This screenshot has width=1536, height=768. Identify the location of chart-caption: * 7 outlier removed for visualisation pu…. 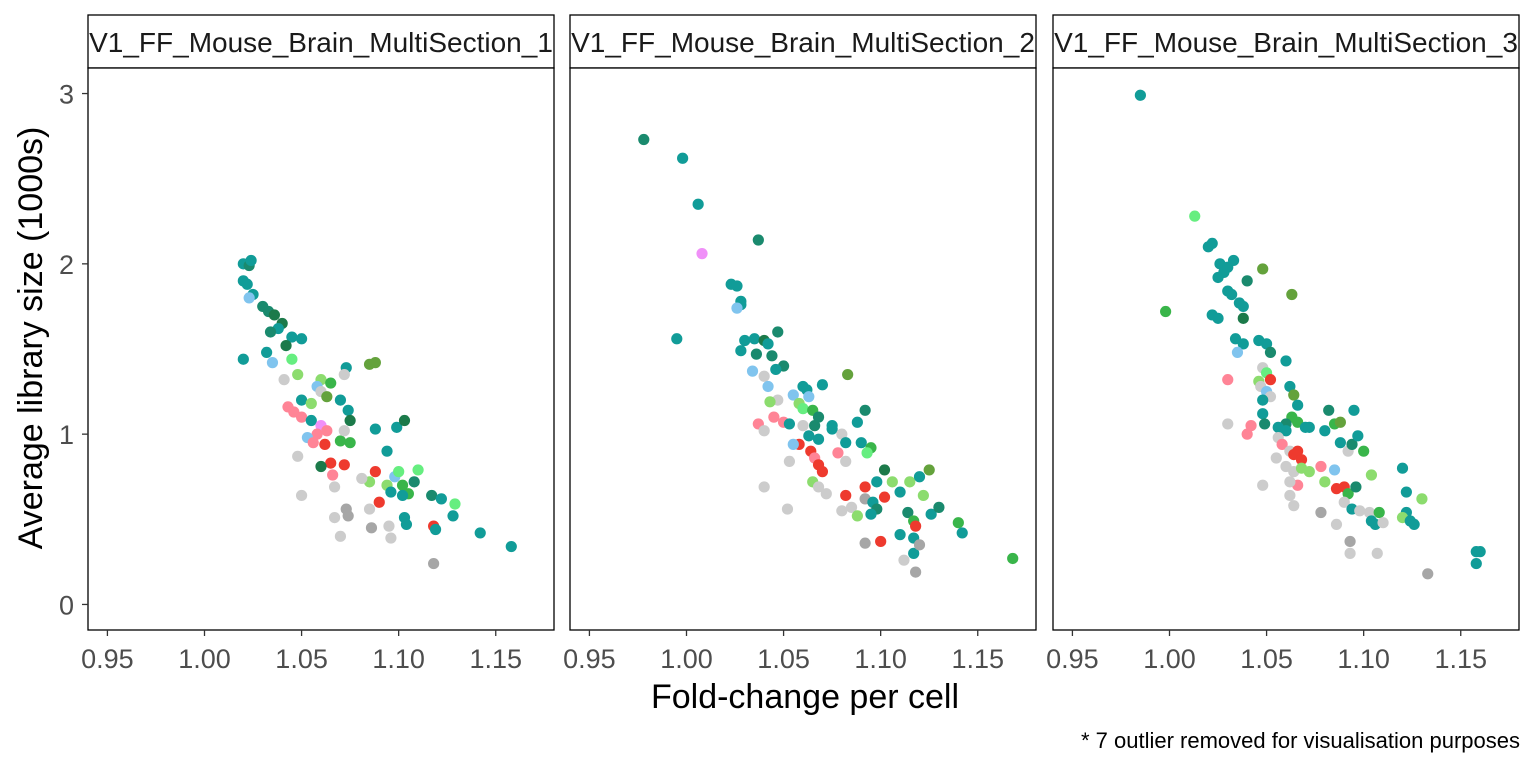
(1300, 740).